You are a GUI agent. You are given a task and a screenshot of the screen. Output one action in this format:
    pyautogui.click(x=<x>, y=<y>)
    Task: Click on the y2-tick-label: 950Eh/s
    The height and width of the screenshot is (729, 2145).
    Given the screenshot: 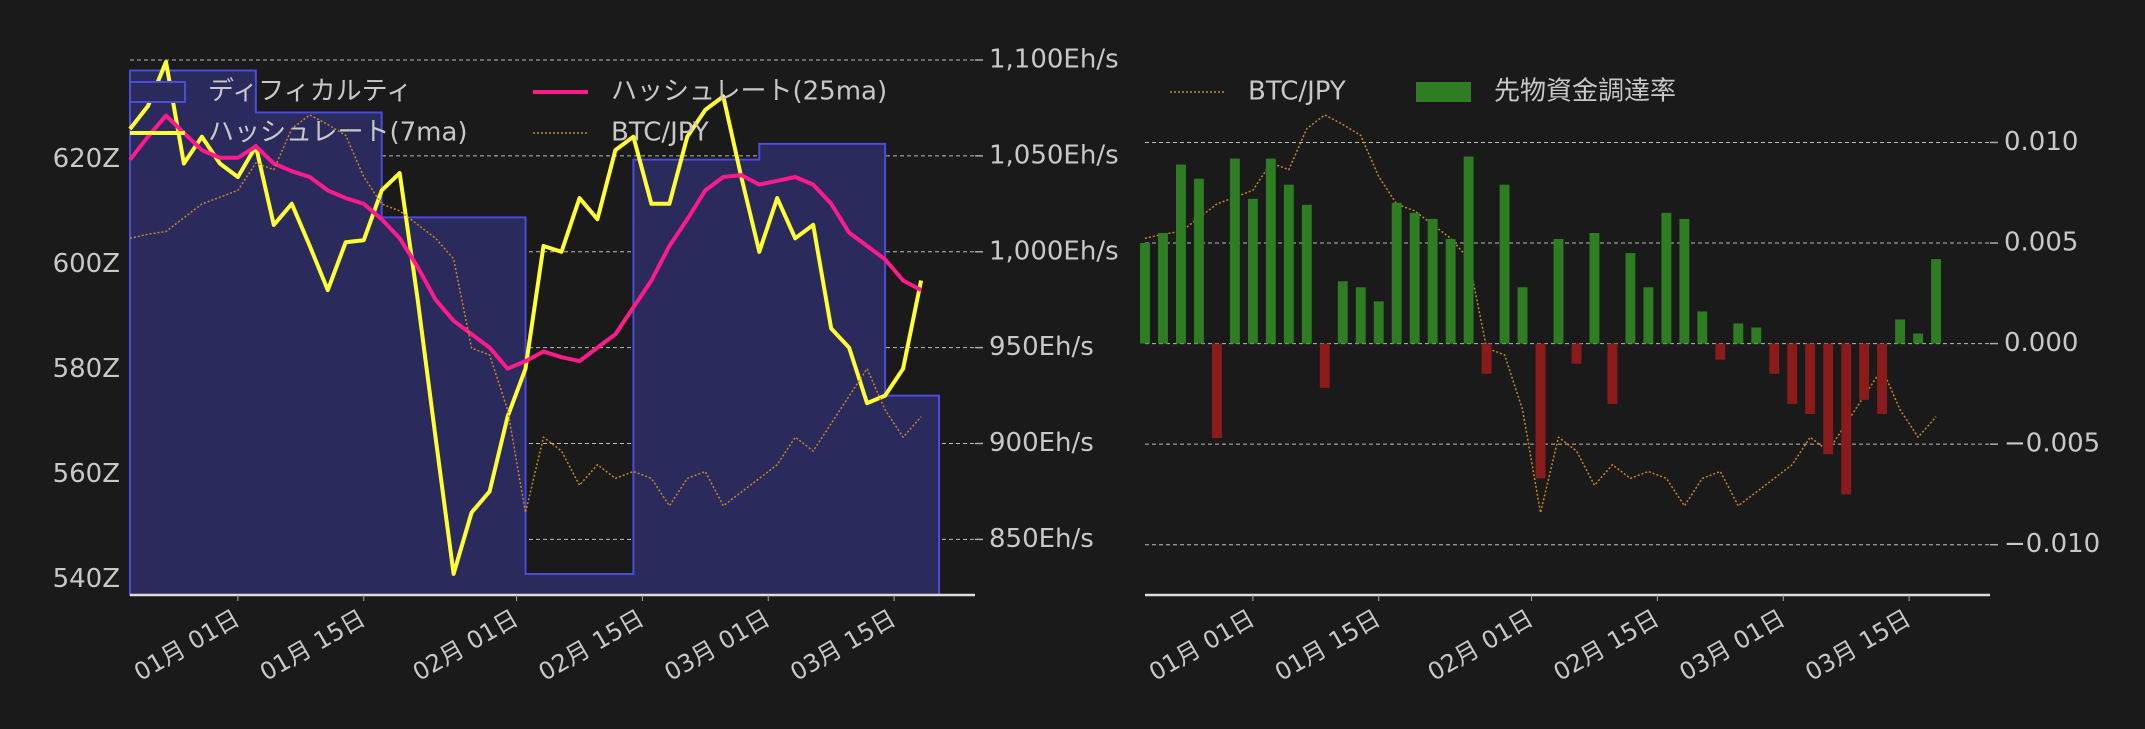 What is the action you would take?
    pyautogui.click(x=1041, y=347)
    